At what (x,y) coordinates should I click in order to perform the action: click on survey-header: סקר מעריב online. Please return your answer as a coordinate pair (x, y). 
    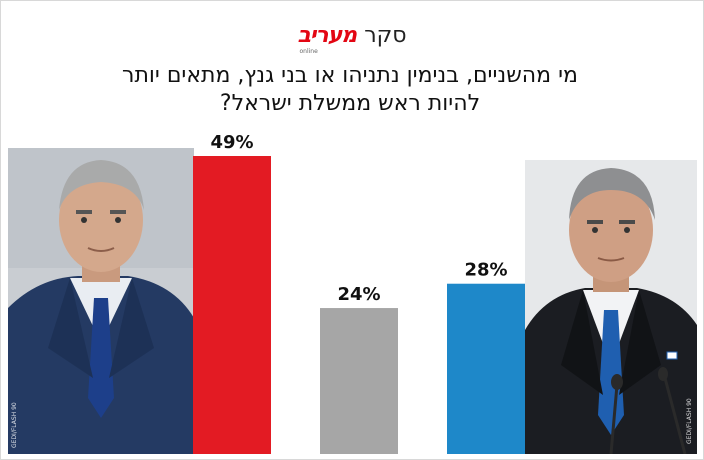
    Looking at the image, I should click on (352, 36).